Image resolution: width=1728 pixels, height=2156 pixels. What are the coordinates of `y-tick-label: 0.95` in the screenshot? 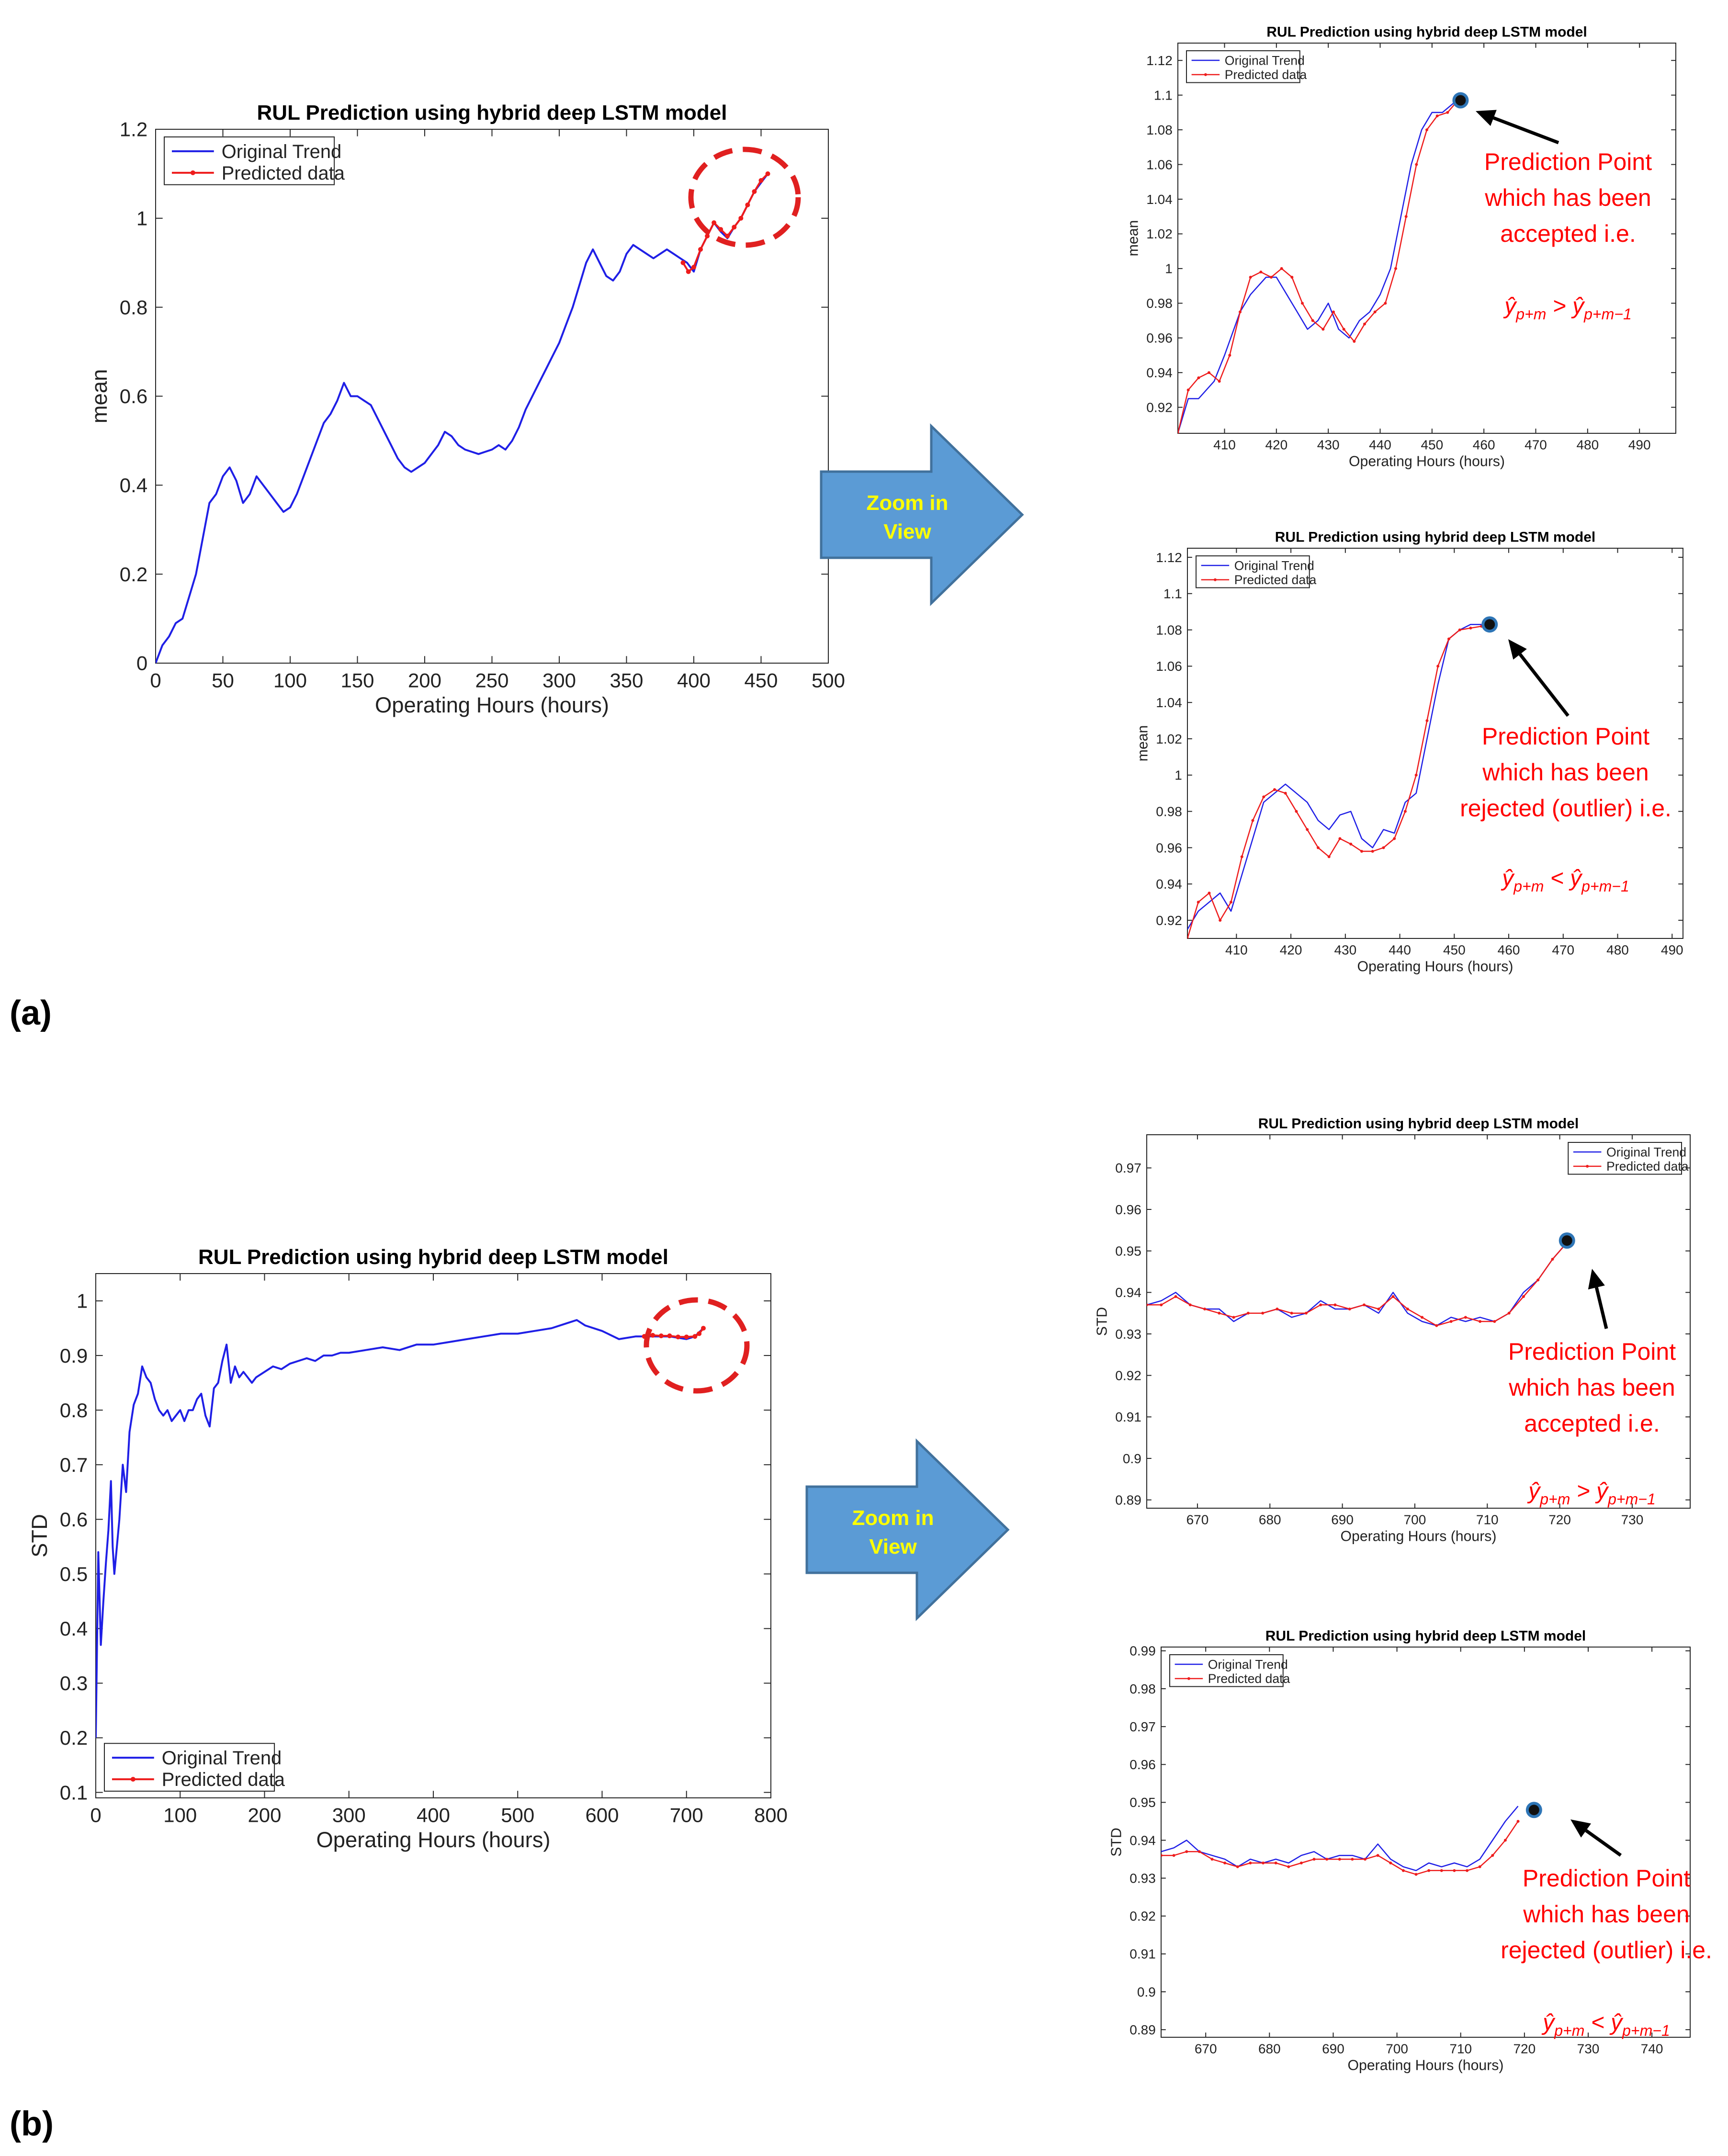 It's located at (1128, 1250).